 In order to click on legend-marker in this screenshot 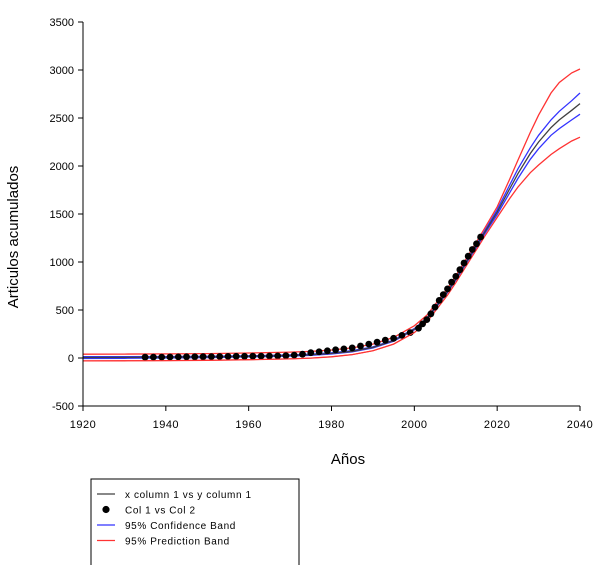, I will do `click(106, 509)`.